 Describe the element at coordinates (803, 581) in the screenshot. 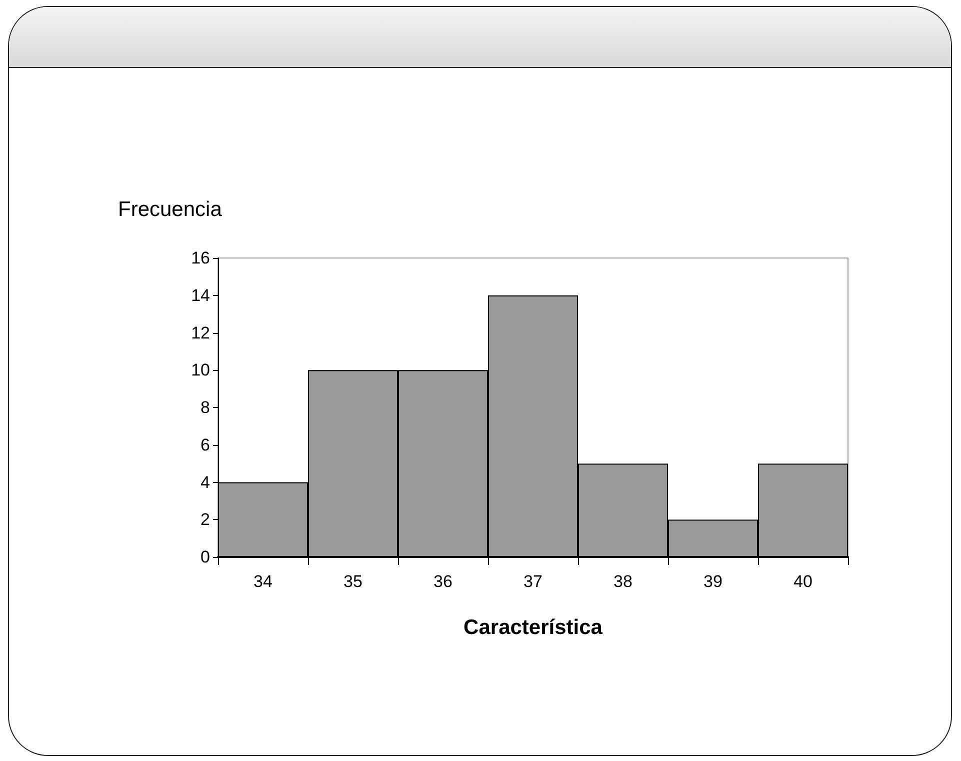

I see `x-tick-label: 40` at that location.